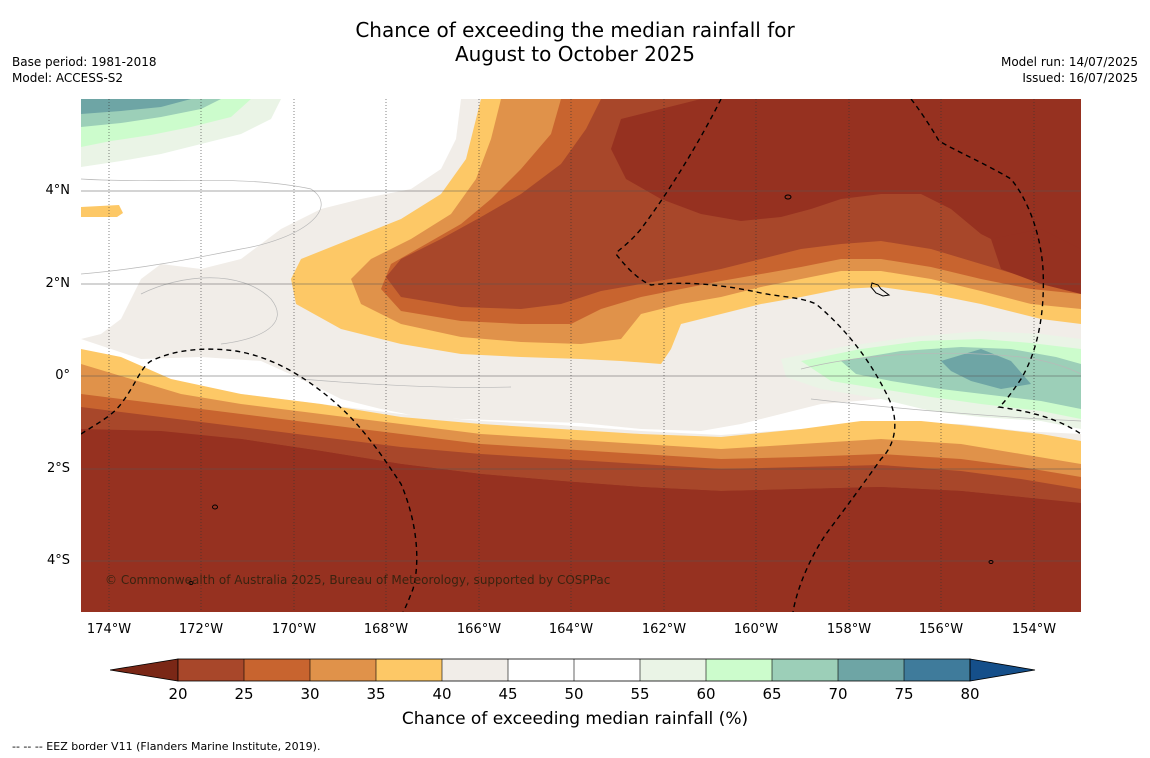  I want to click on colorbar-outline, so click(574, 670).